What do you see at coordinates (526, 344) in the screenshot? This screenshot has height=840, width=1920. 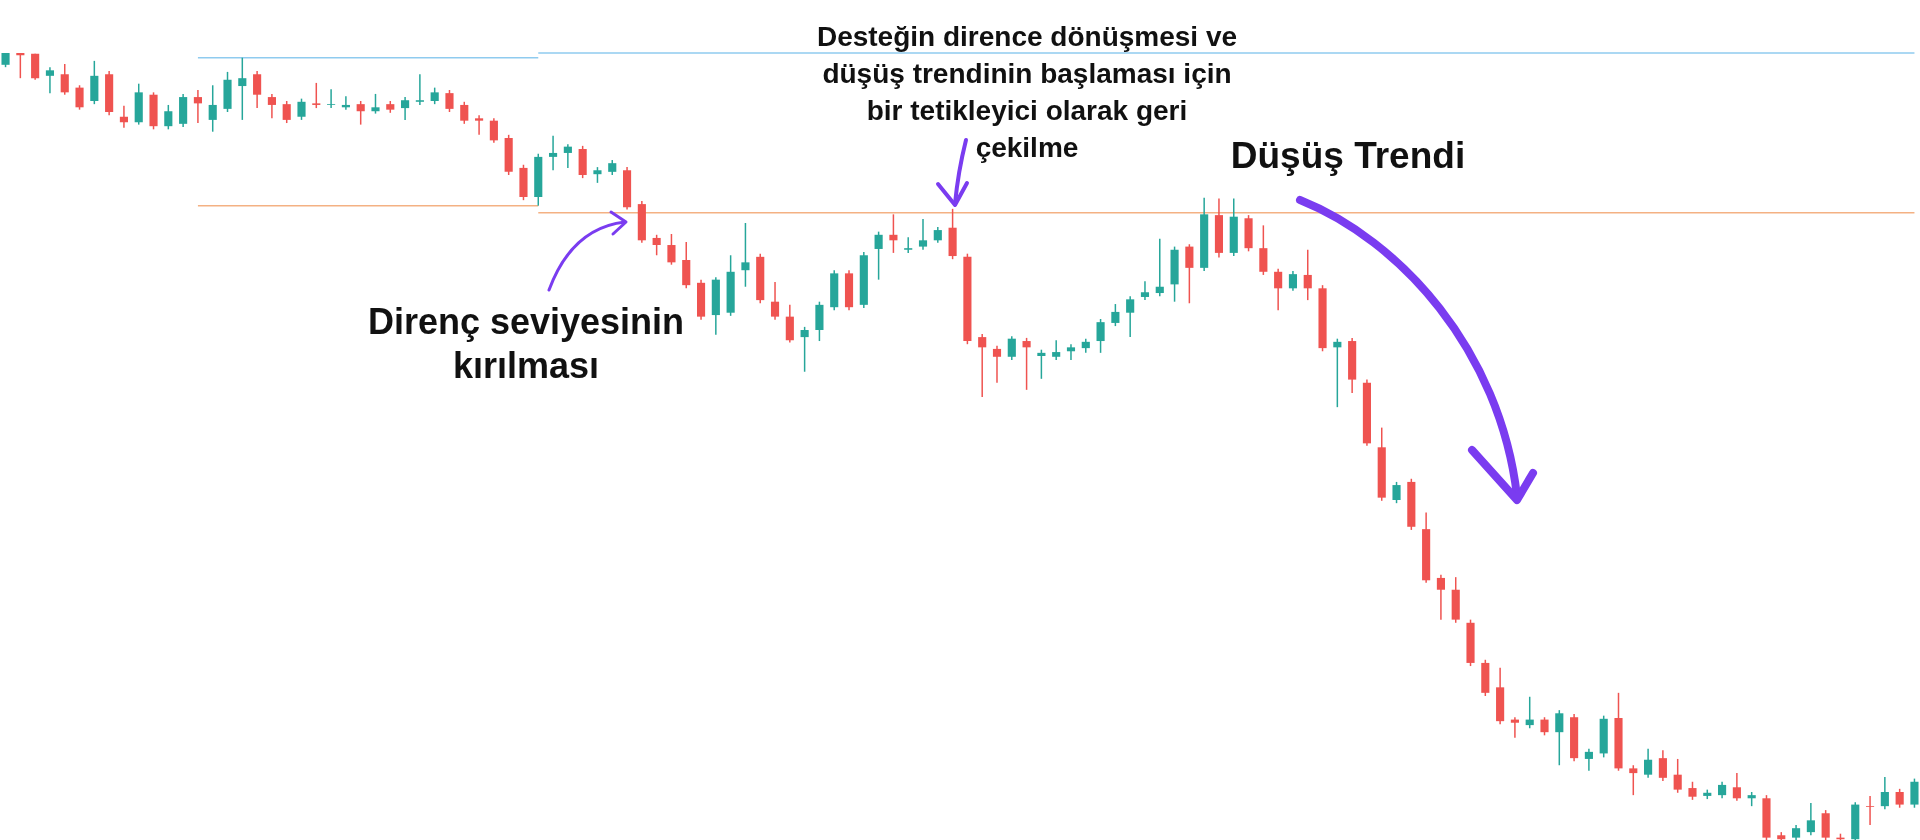 I see `annotation: Direnç seviyesinin kırılması` at bounding box center [526, 344].